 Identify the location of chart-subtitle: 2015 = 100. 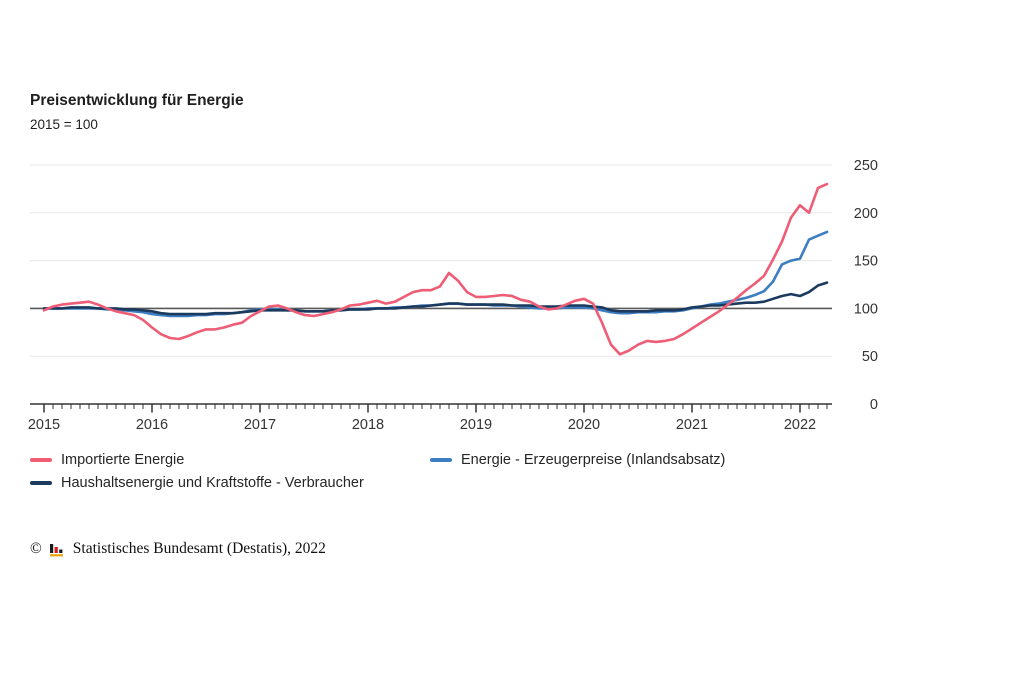
(64, 124).